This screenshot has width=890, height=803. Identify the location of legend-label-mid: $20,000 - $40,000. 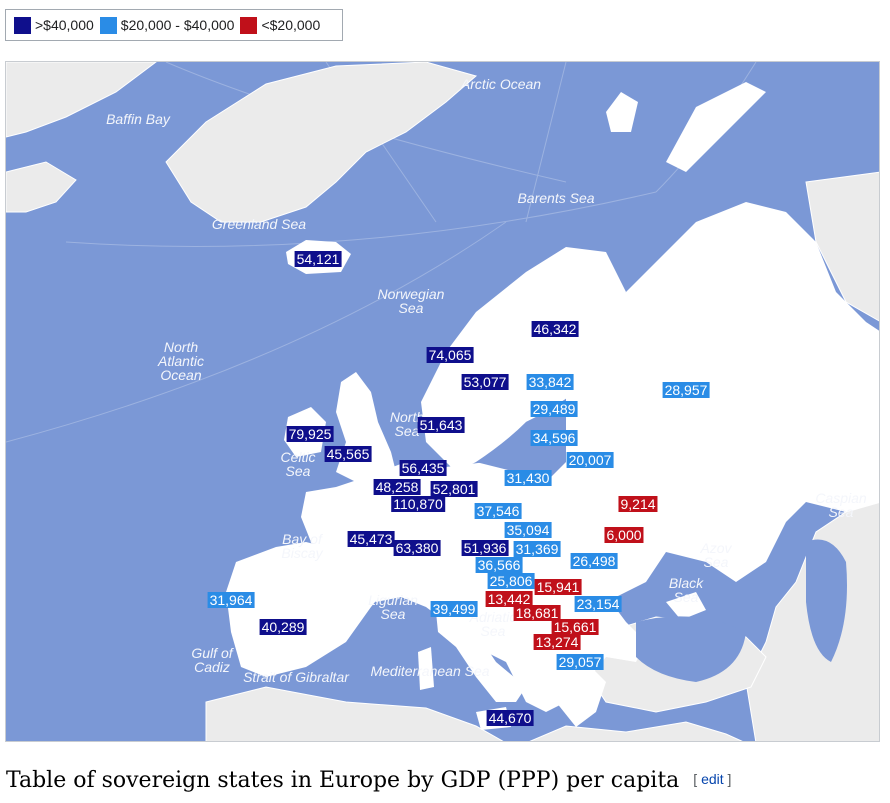
(177, 25).